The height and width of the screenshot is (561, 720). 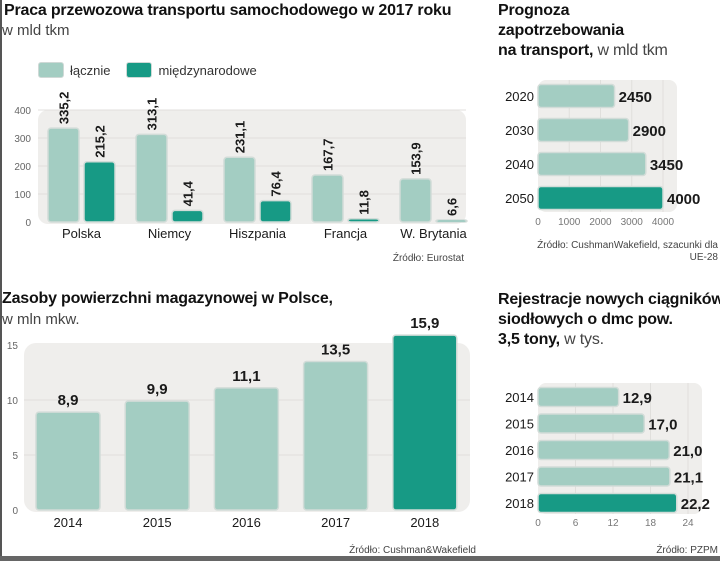 I want to click on freight-chart-subtitle: w mld tkm, so click(x=36, y=30).